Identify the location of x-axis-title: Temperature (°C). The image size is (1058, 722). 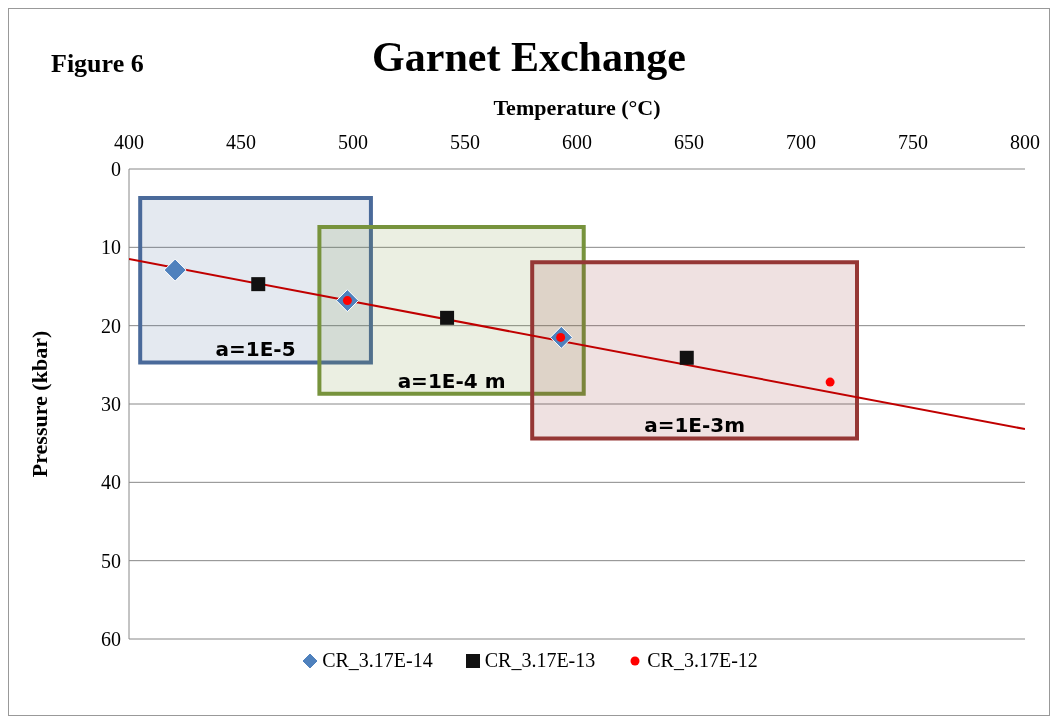
(577, 107).